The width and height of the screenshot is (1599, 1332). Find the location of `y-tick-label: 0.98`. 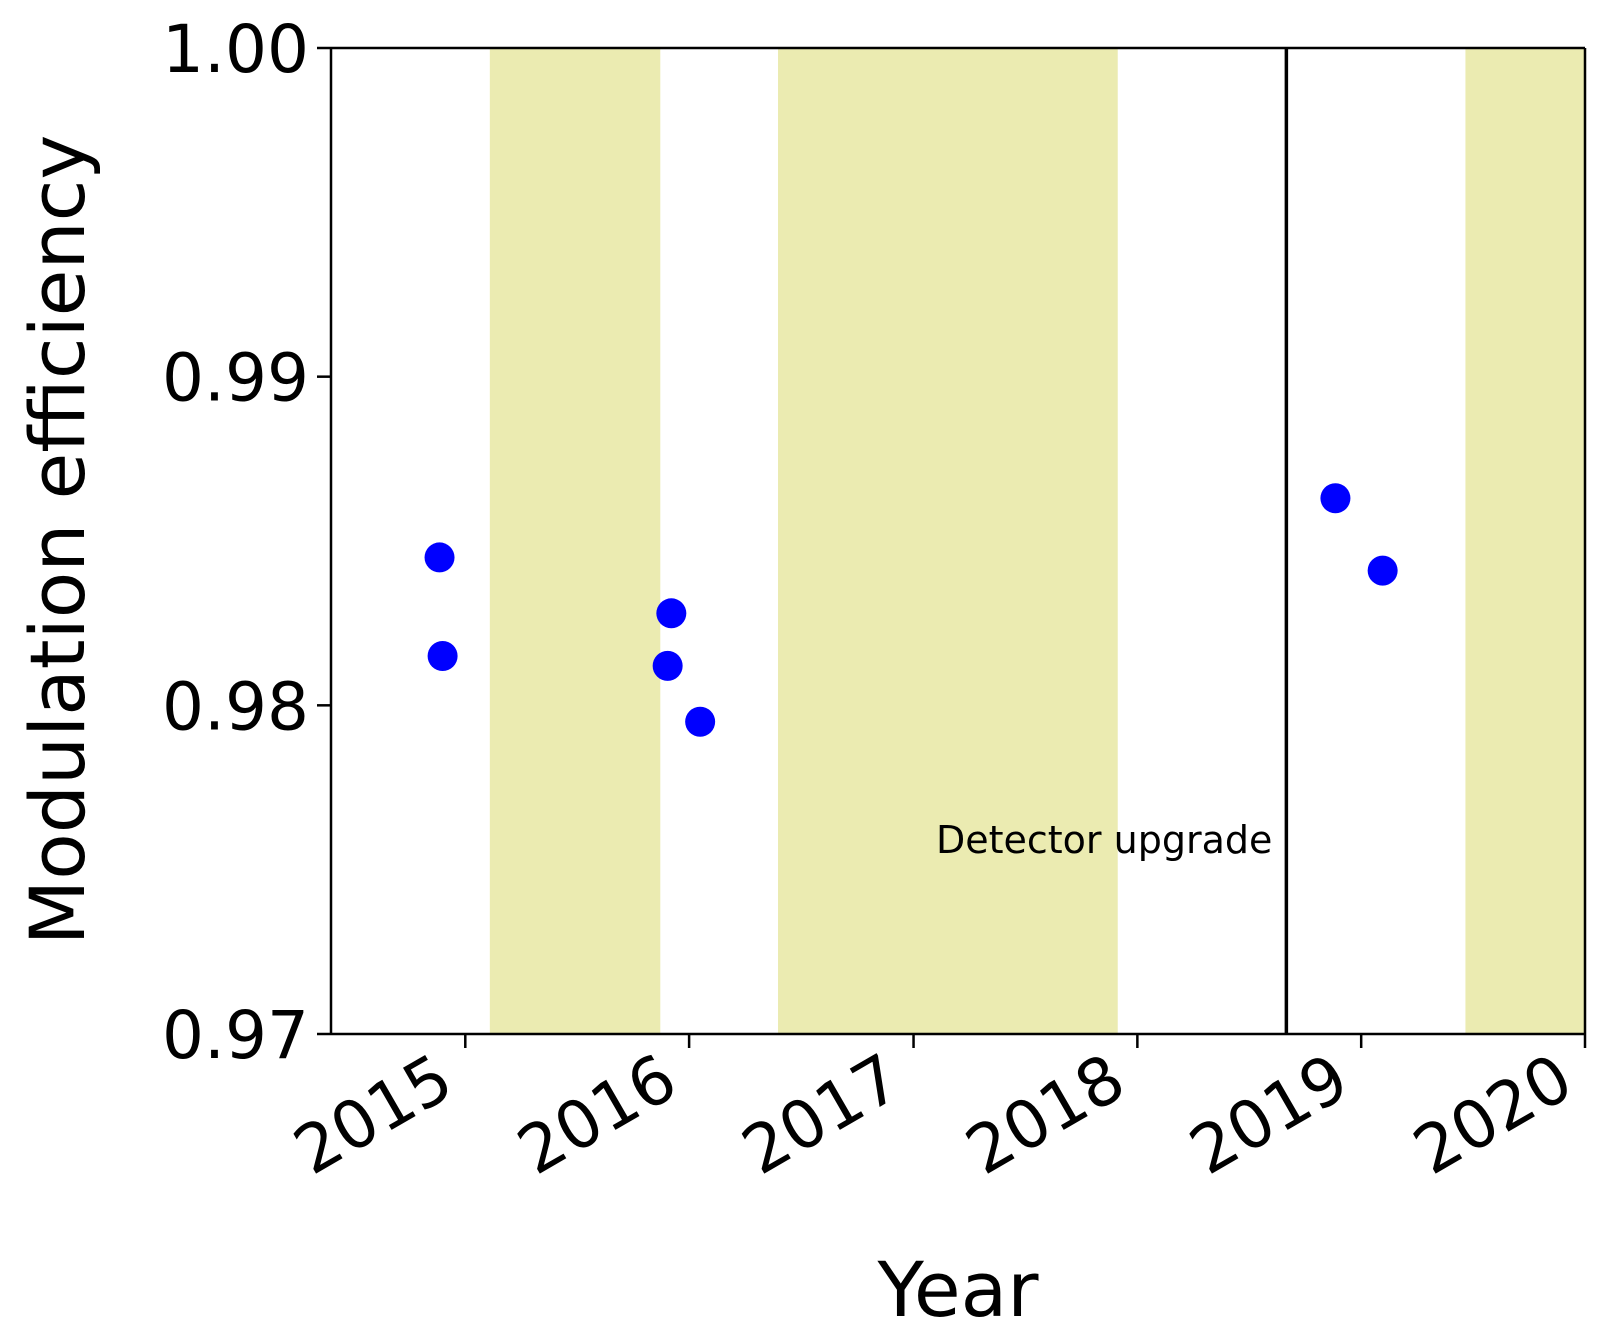

y-tick-label: 0.98 is located at coordinates (235, 706).